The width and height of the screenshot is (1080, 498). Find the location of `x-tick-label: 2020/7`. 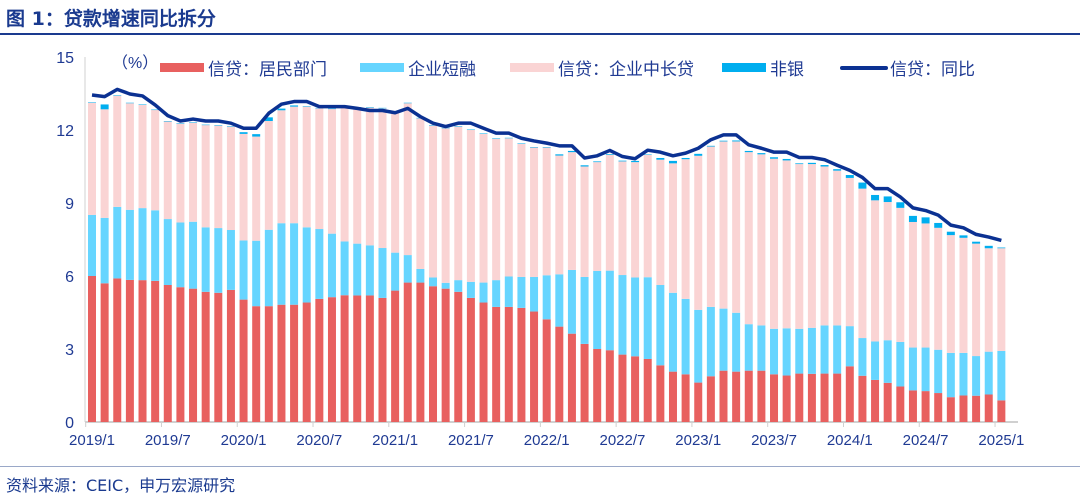

x-tick-label: 2020/7 is located at coordinates (319, 440).